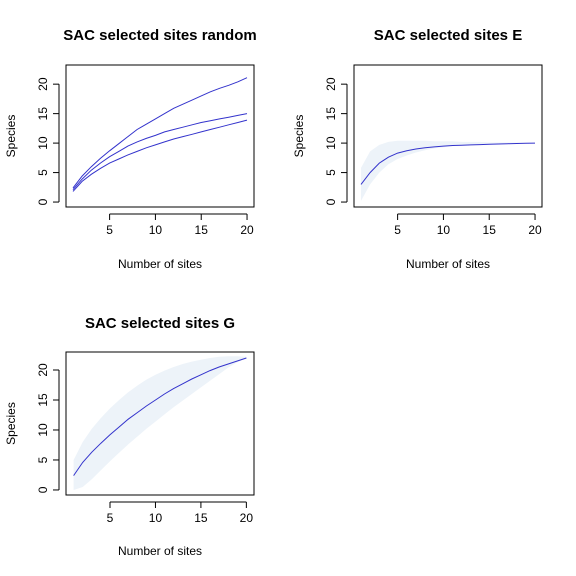 The width and height of the screenshot is (576, 576). I want to click on chart-title: SAC selected sites E, so click(448, 35).